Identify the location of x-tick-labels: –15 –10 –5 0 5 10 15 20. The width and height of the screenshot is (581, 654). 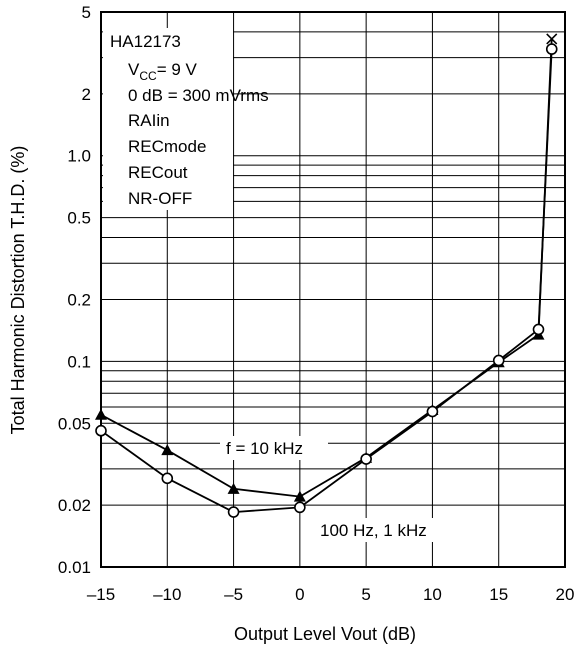
(331, 594).